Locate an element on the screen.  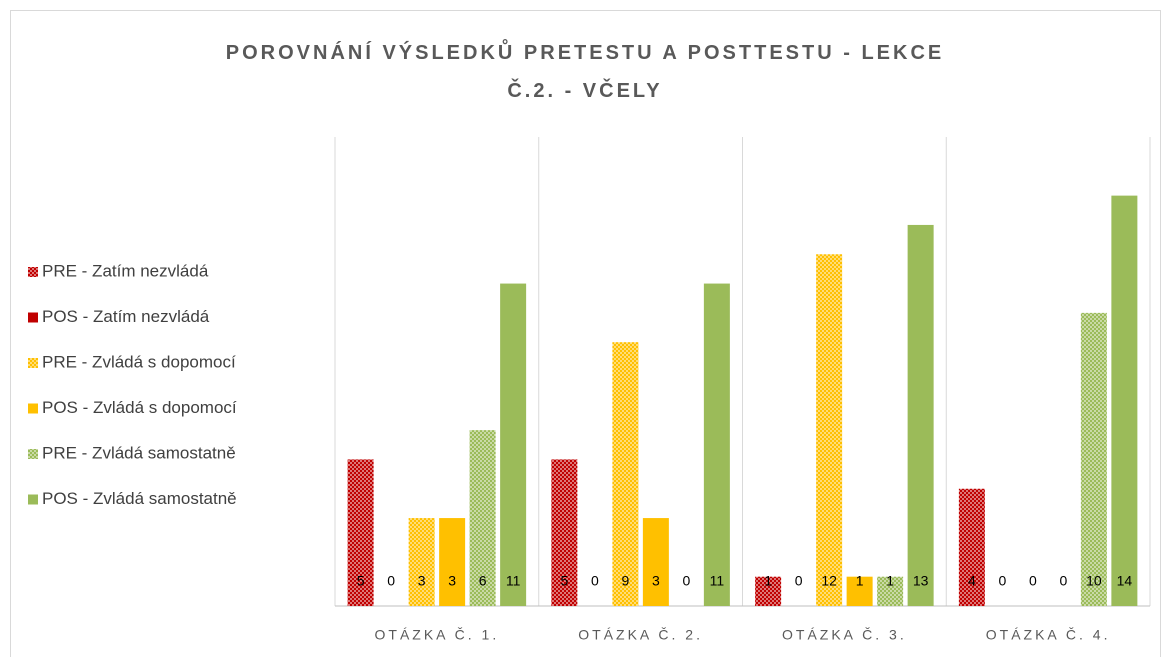
data-label: 6 is located at coordinates (483, 581).